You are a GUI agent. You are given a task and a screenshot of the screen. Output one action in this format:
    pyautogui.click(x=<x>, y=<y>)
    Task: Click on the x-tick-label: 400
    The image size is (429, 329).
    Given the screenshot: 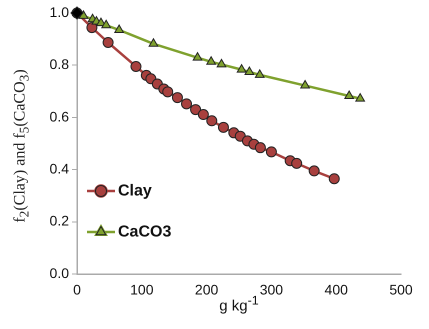 What is the action you would take?
    pyautogui.click(x=336, y=289)
    